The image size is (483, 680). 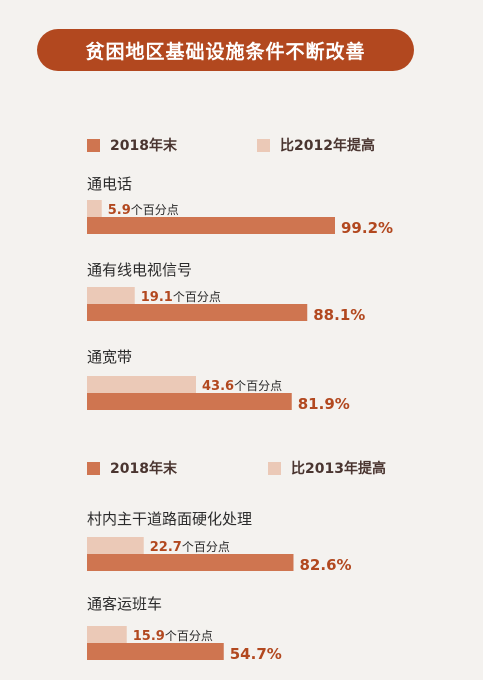 I want to click on category-label-phone: 通电话, so click(x=110, y=184).